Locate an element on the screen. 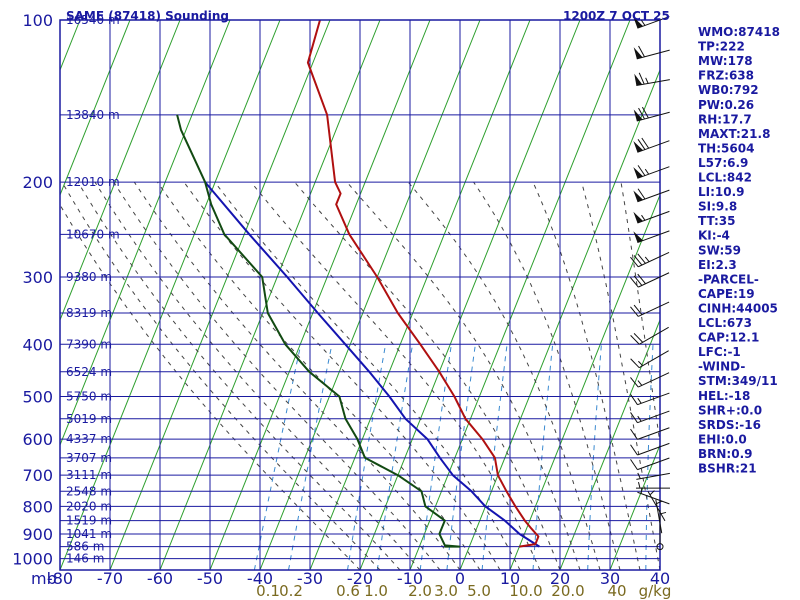 The height and width of the screenshot is (600, 800). mixing-ratio-label: 1.0 is located at coordinates (376, 591).